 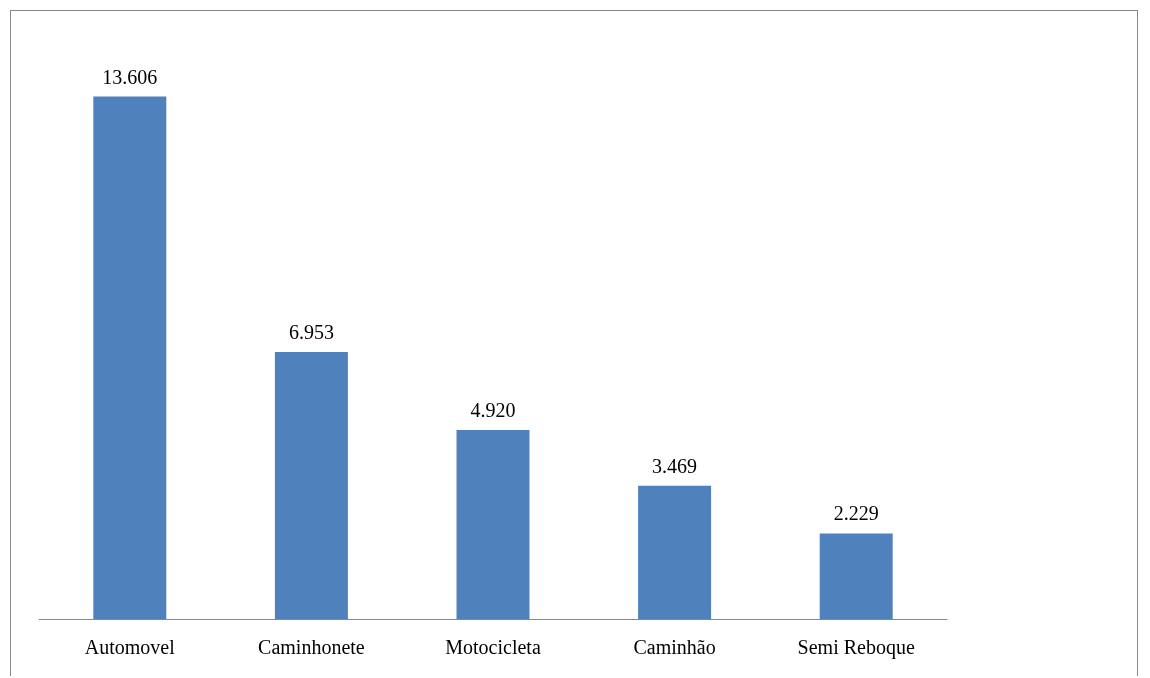 I want to click on x-tick-label: Caminhonete, so click(x=311, y=647).